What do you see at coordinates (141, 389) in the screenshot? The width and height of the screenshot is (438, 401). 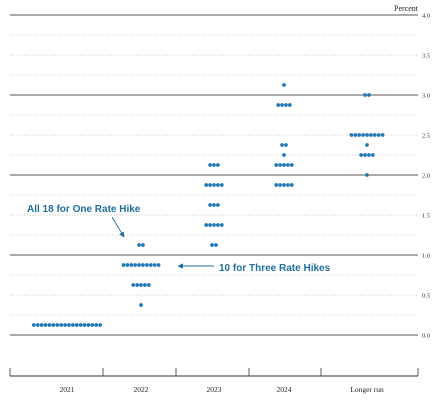 I see `x-category-label: 2022` at bounding box center [141, 389].